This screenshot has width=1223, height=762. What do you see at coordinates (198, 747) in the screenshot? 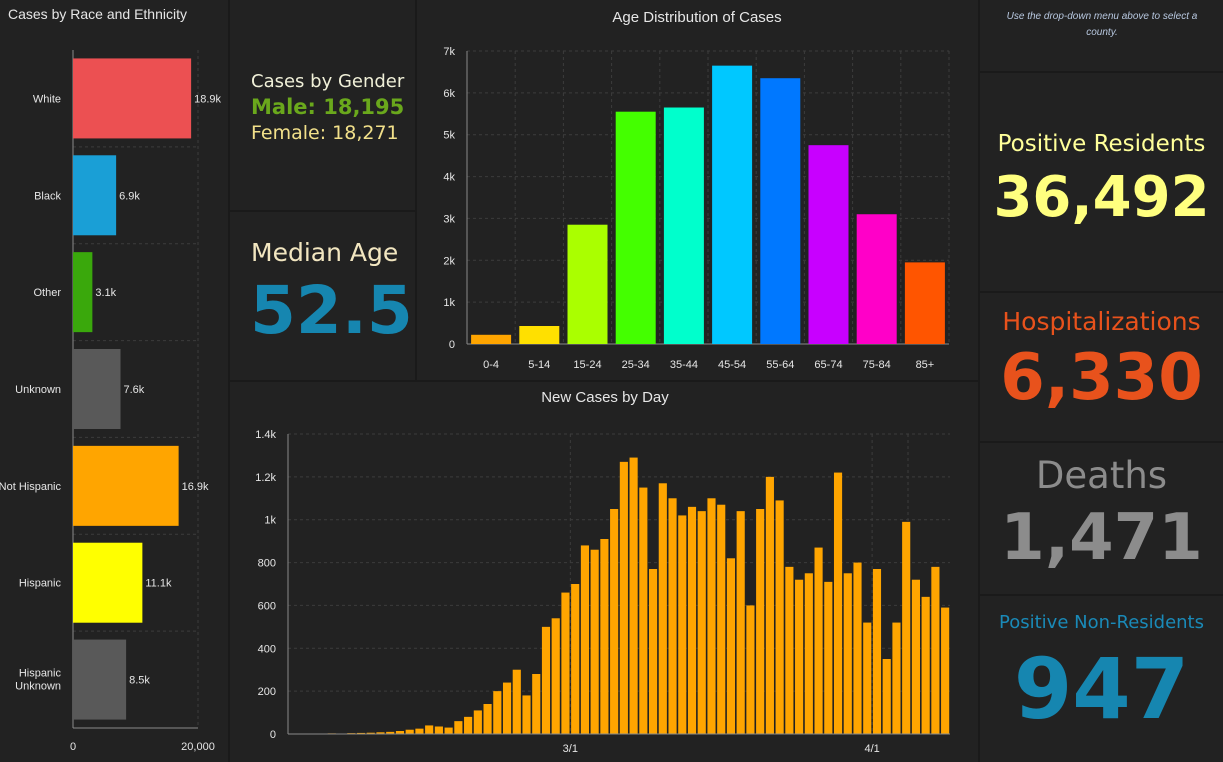
I see `race-x-tick: 20,000` at bounding box center [198, 747].